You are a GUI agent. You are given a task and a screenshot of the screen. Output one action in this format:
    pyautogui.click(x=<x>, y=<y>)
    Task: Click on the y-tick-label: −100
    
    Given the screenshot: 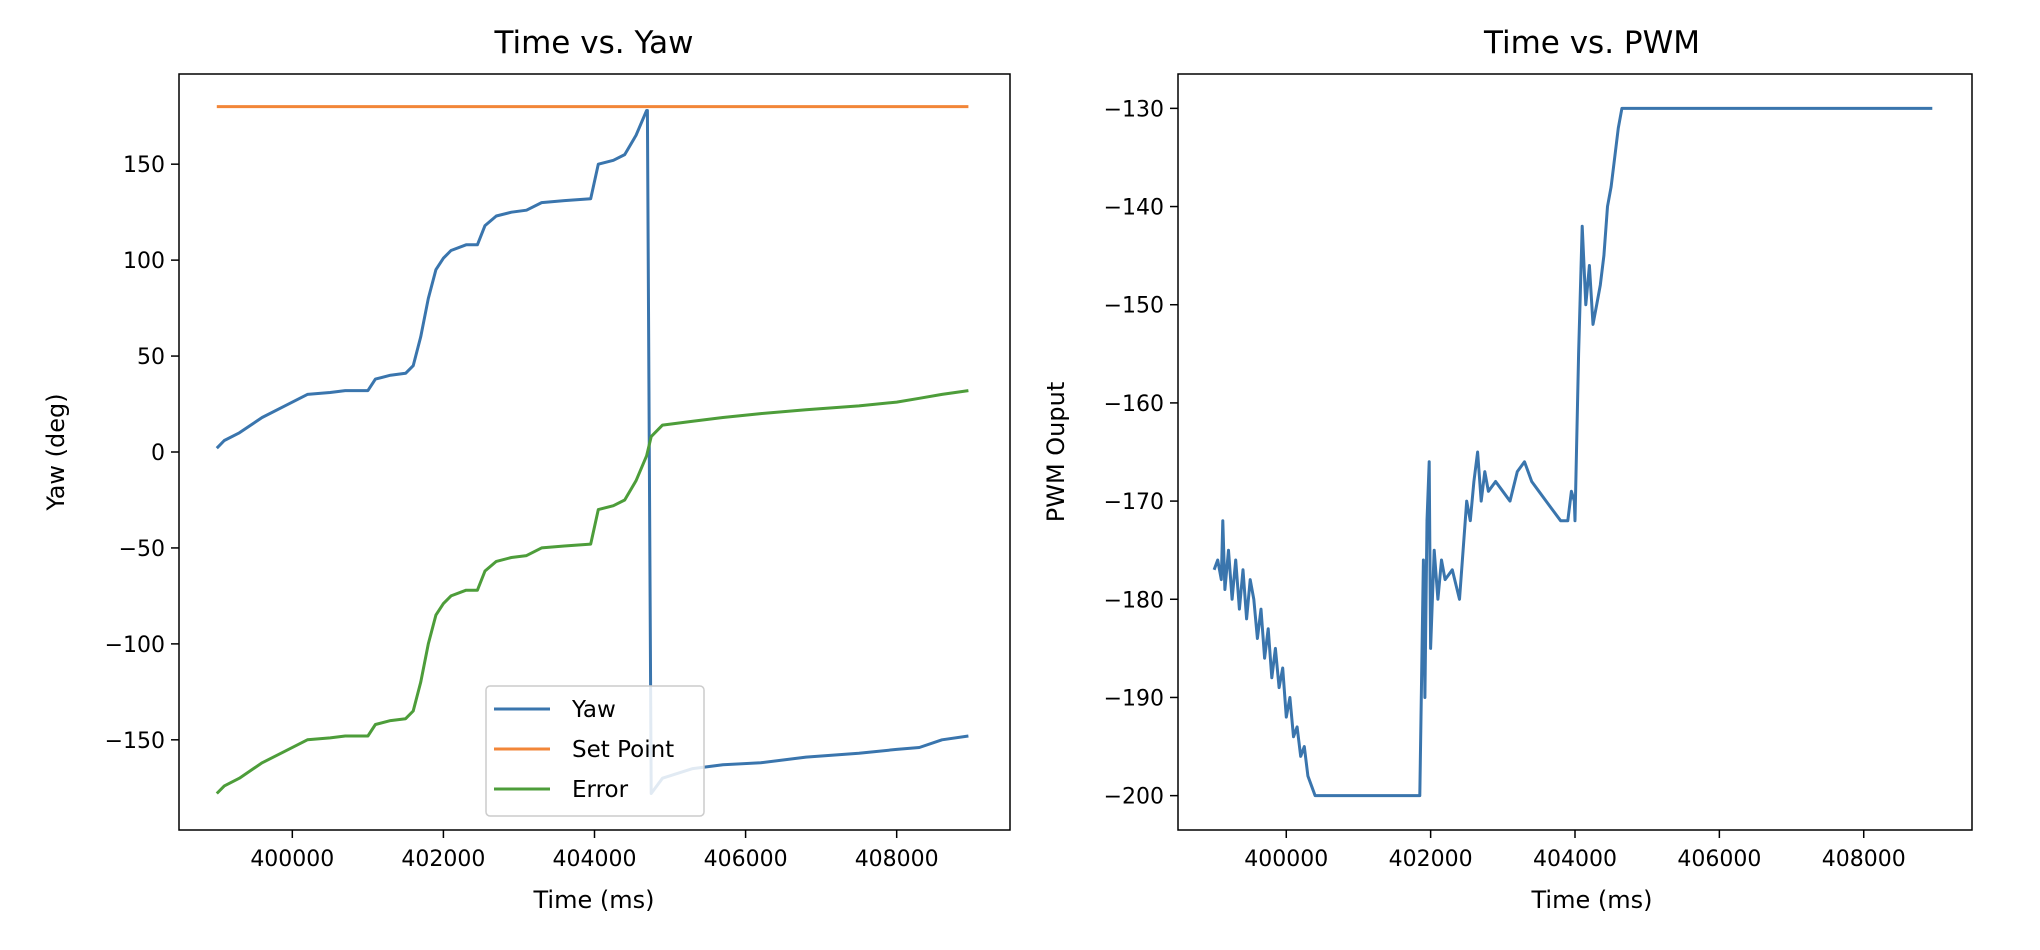 What is the action you would take?
    pyautogui.click(x=135, y=645)
    